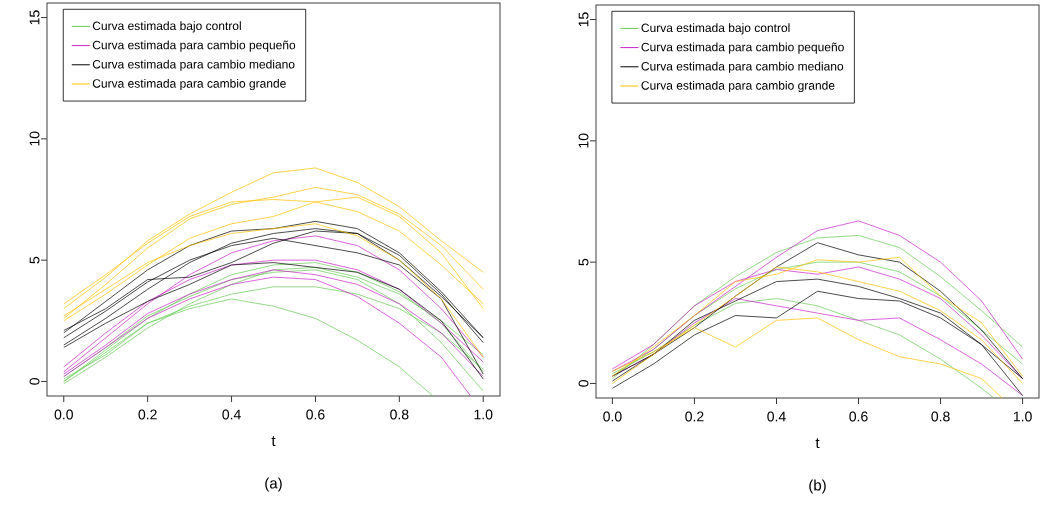  I want to click on text: (b), so click(817, 486).